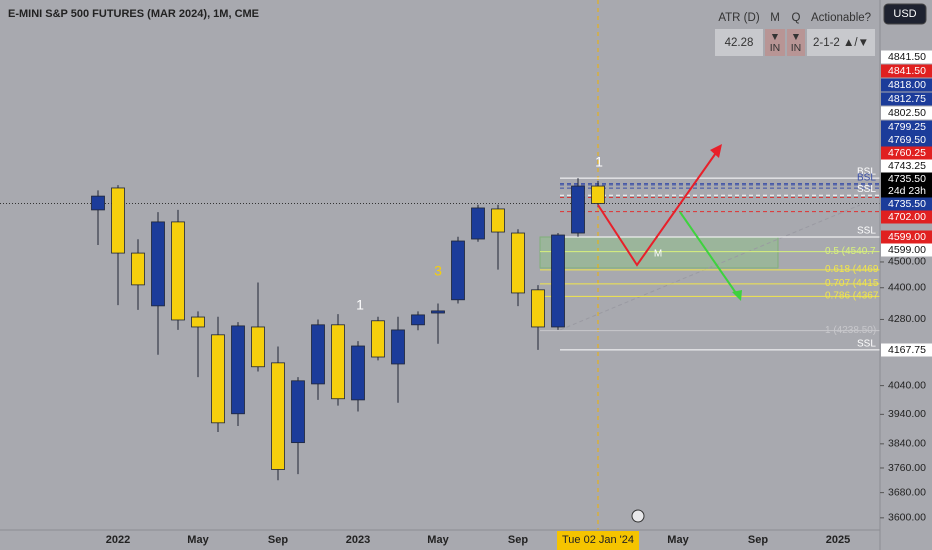  I want to click on currency-label: USD, so click(904, 14).